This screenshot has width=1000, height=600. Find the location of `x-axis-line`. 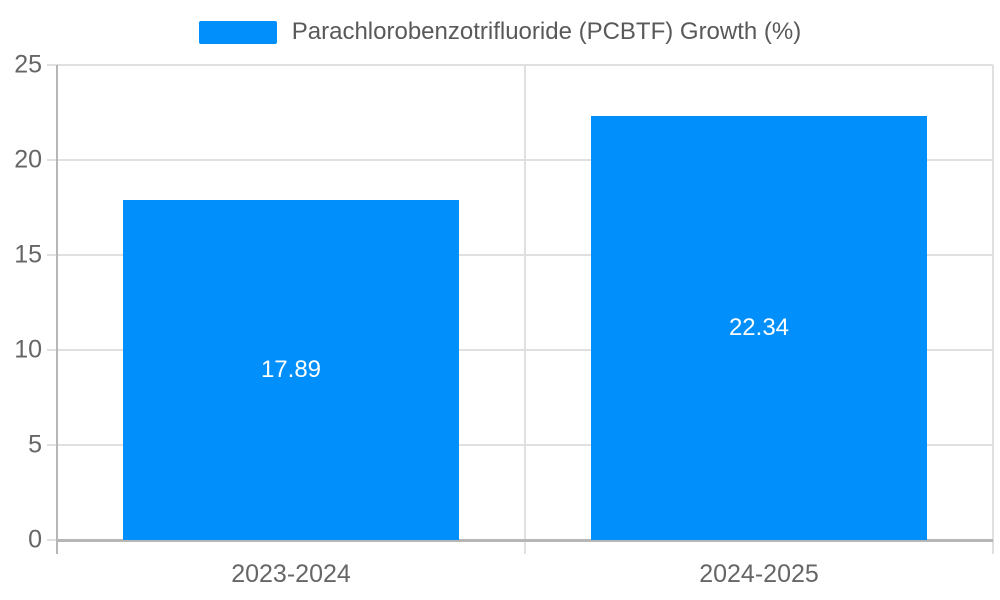

x-axis-line is located at coordinates (525, 540).